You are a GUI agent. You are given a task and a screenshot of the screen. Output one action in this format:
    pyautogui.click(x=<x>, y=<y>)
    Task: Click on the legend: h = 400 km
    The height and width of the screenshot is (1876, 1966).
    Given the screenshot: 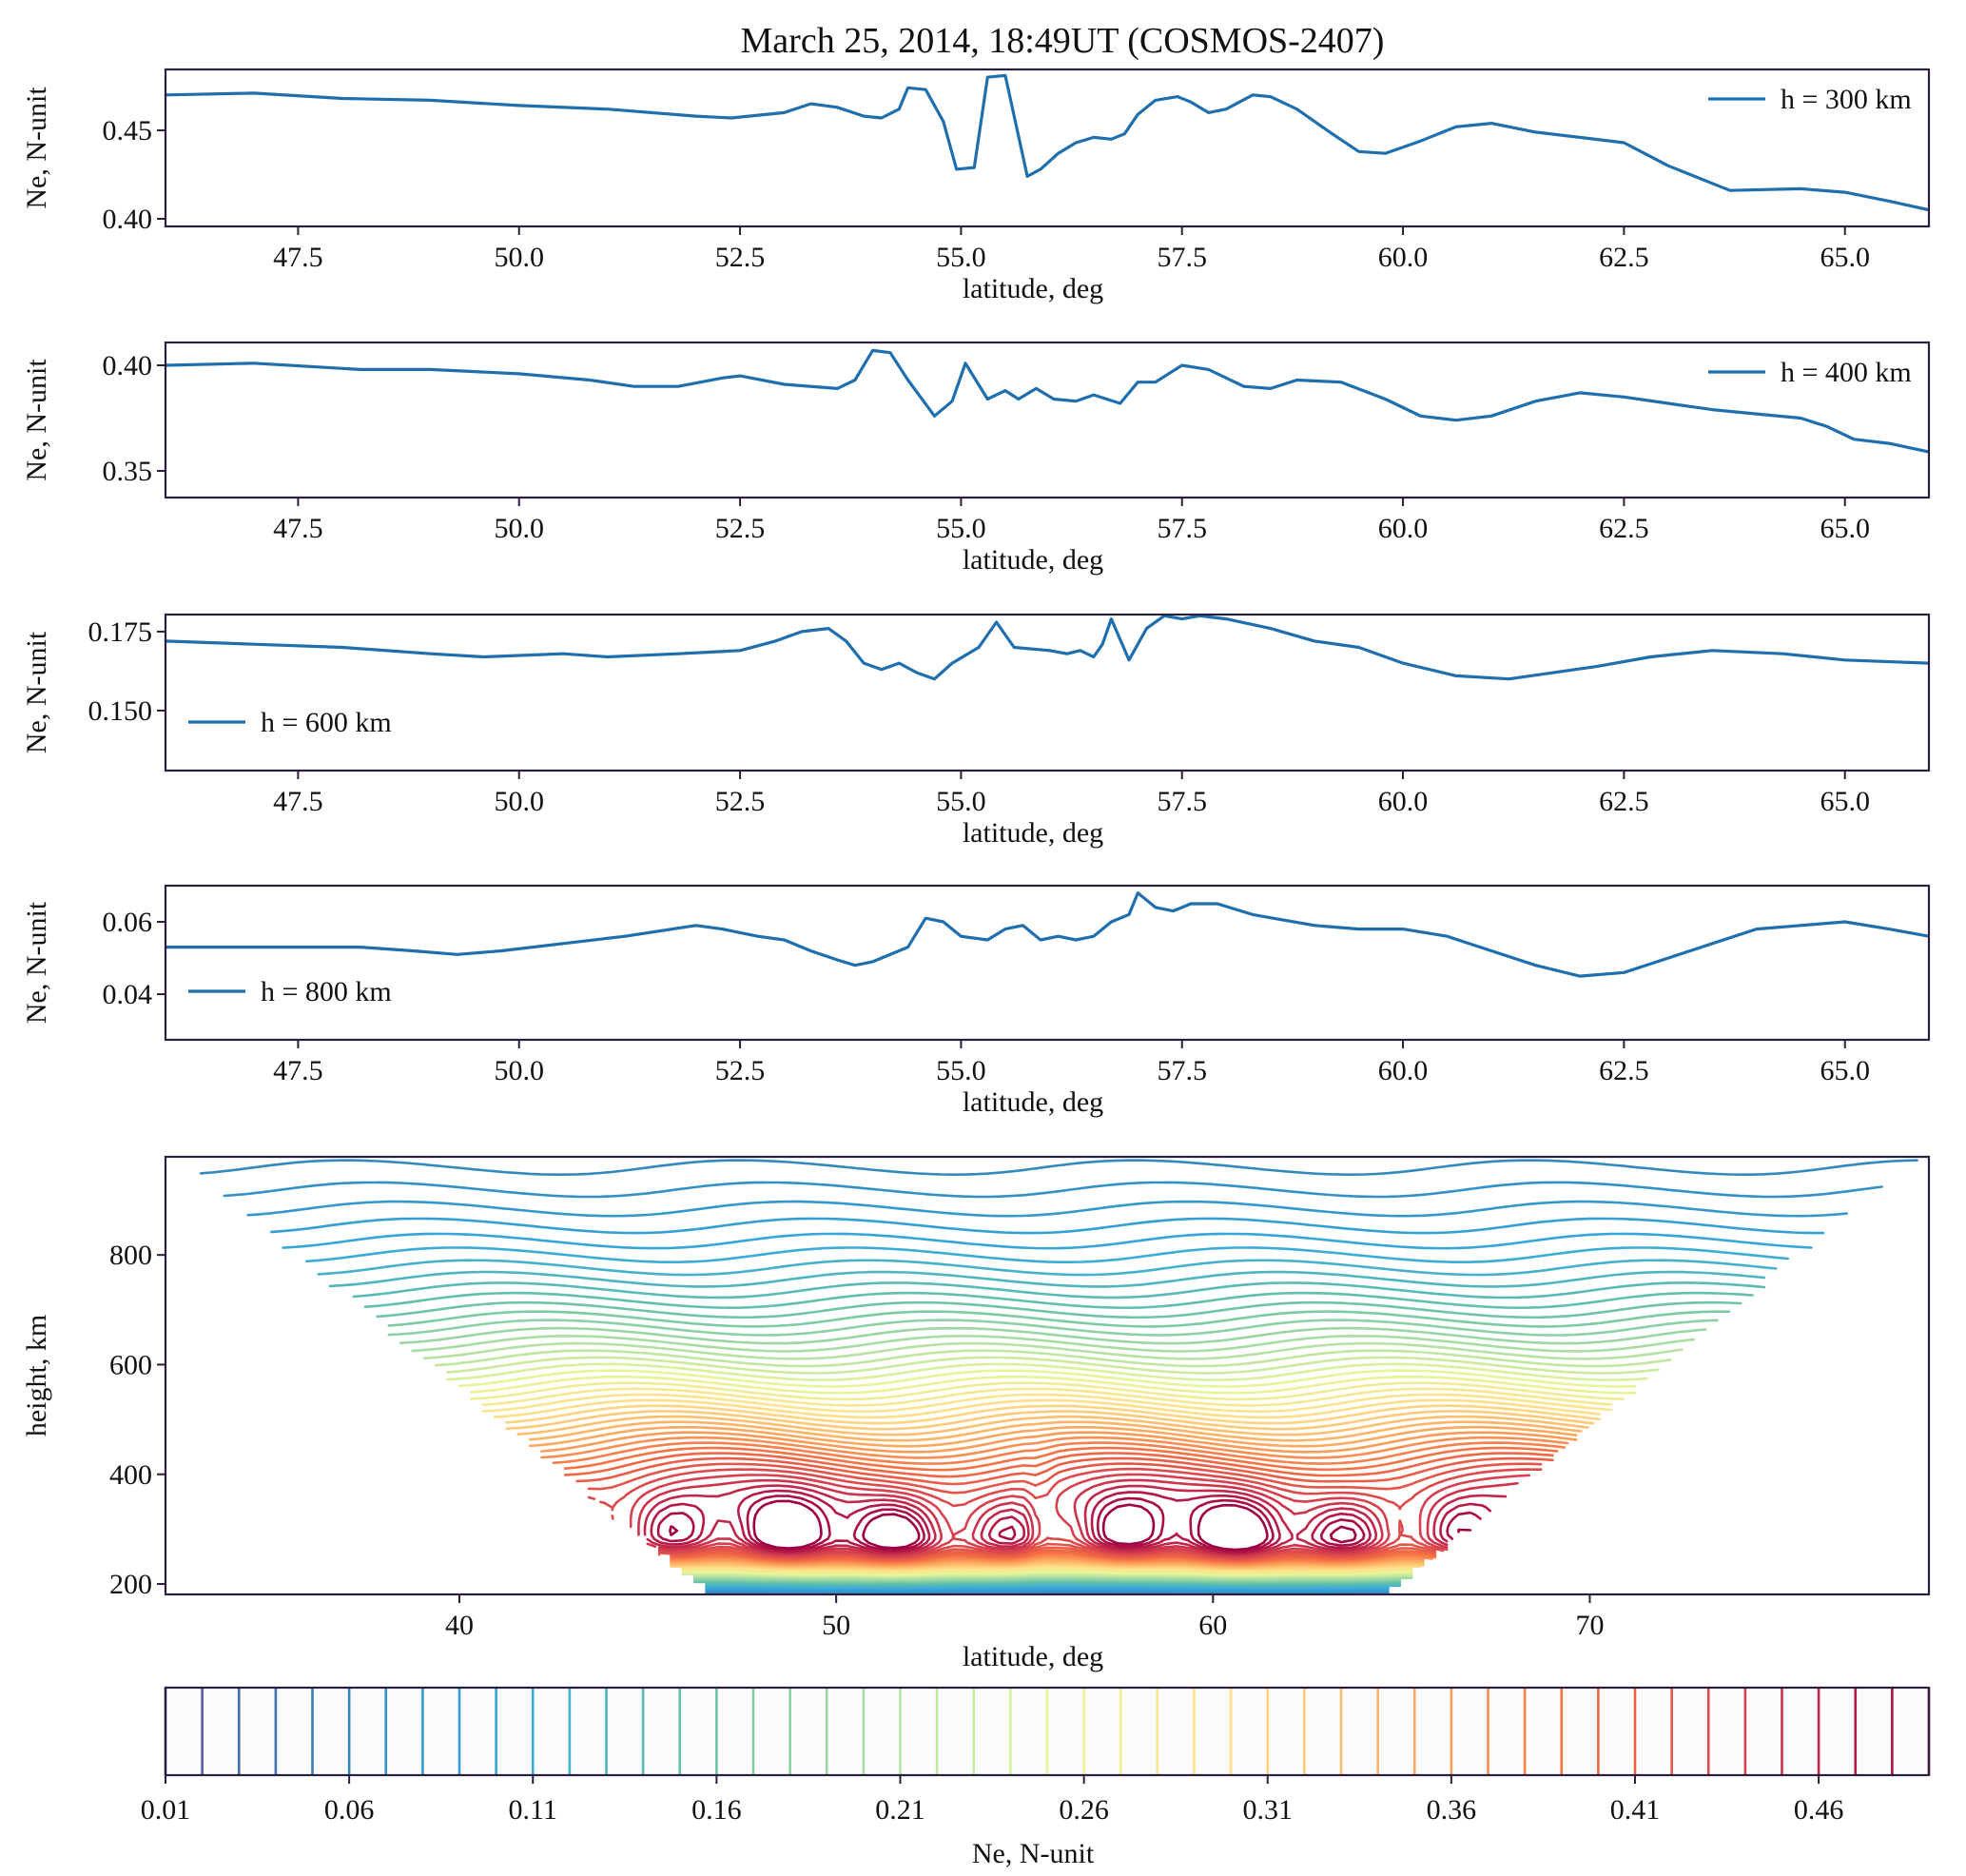 What is the action you would take?
    pyautogui.click(x=1810, y=372)
    